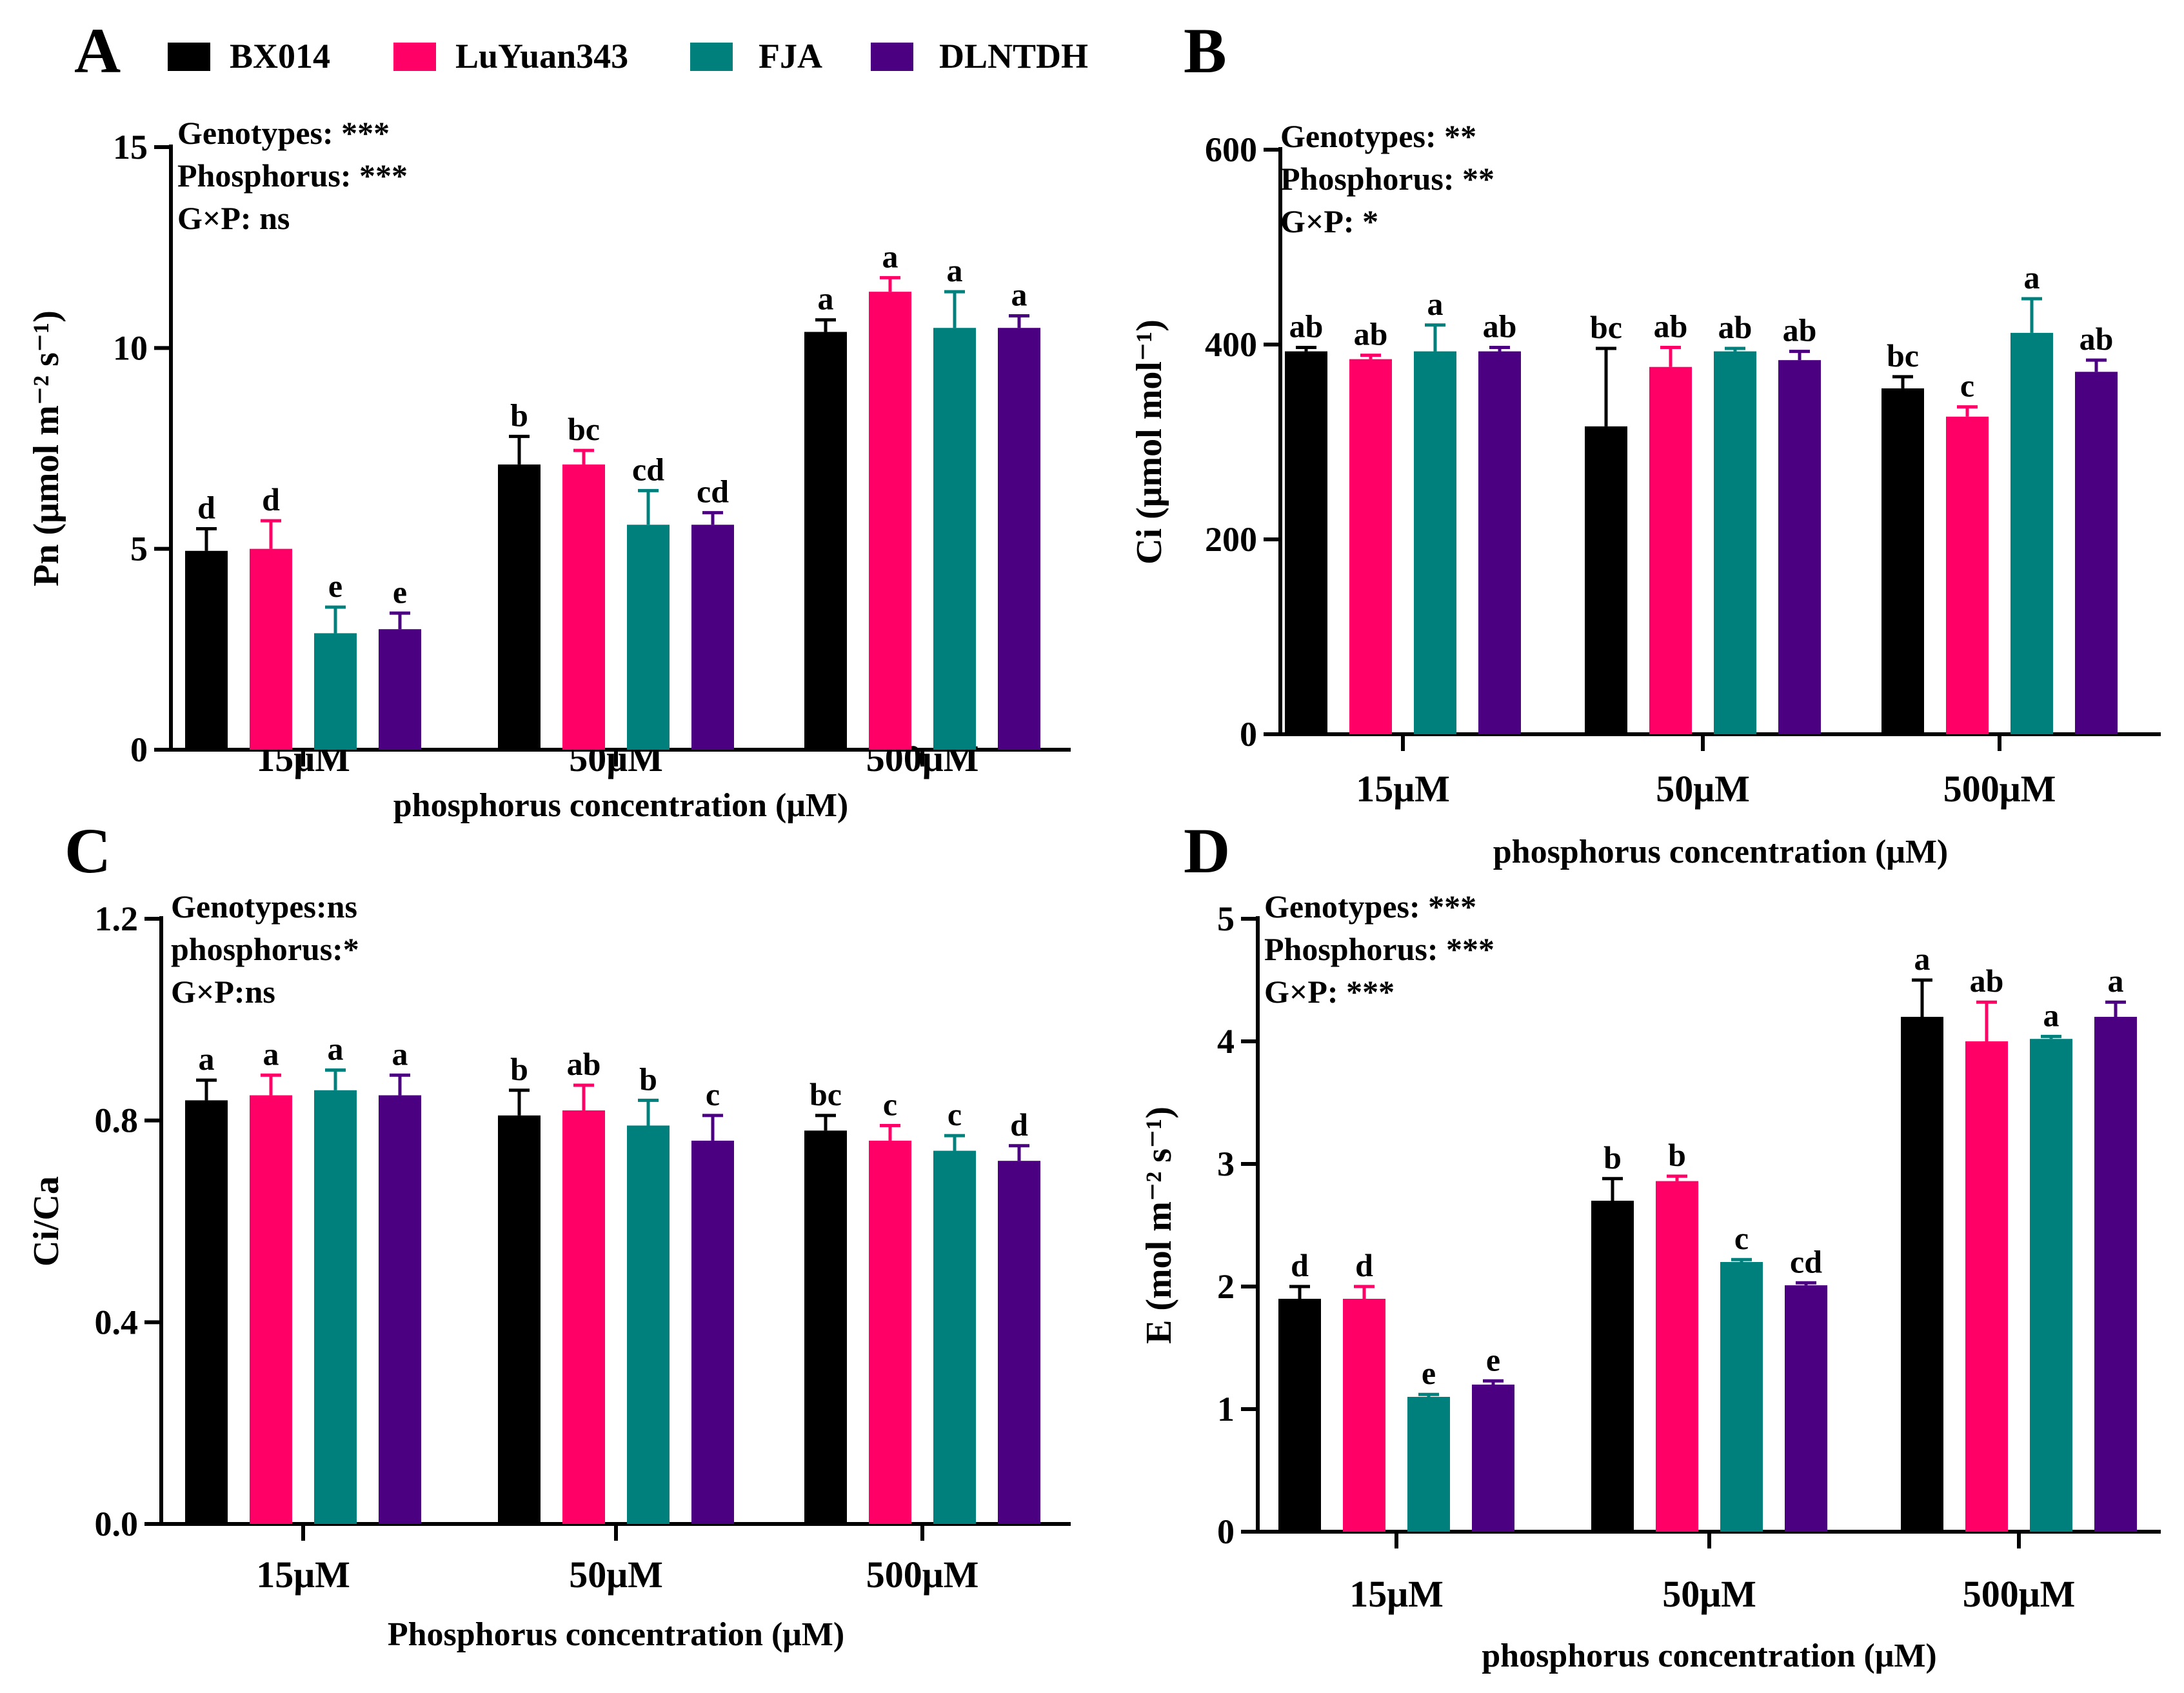 The image size is (2184, 1693). What do you see at coordinates (790, 56) in the screenshot?
I see `legend-label-fja: FJA` at bounding box center [790, 56].